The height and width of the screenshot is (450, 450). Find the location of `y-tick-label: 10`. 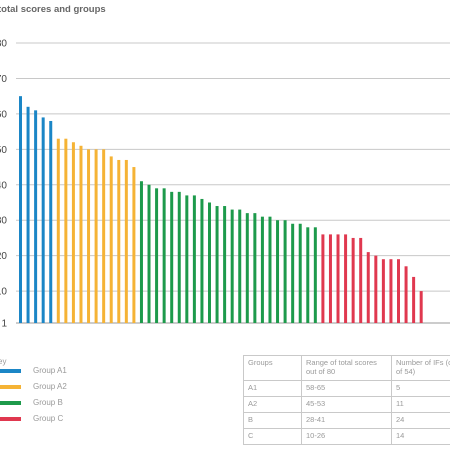

y-tick-label: 10 is located at coordinates (3, 292).